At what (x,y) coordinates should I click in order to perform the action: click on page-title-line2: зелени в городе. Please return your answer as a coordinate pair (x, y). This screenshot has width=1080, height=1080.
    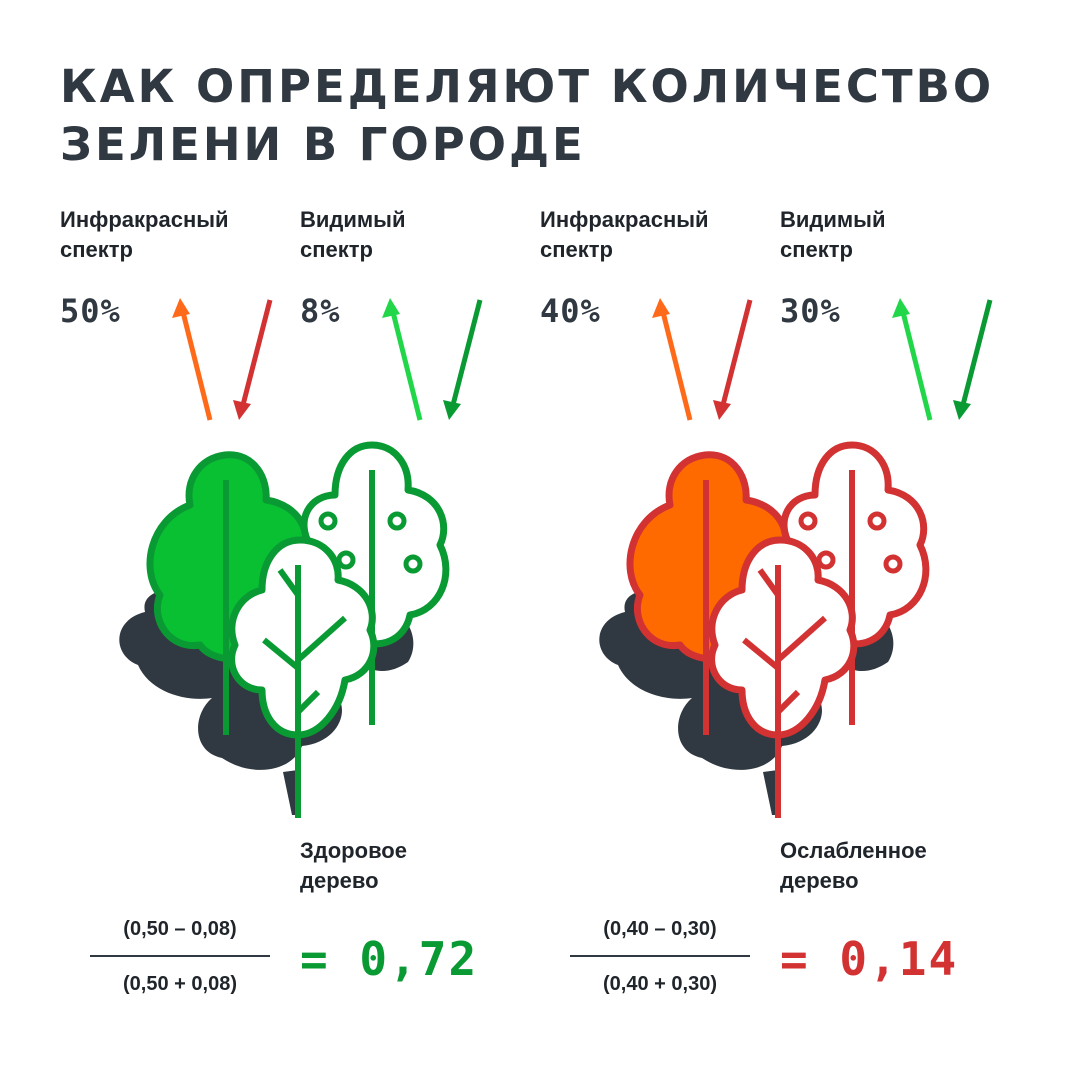
    Looking at the image, I should click on (323, 144).